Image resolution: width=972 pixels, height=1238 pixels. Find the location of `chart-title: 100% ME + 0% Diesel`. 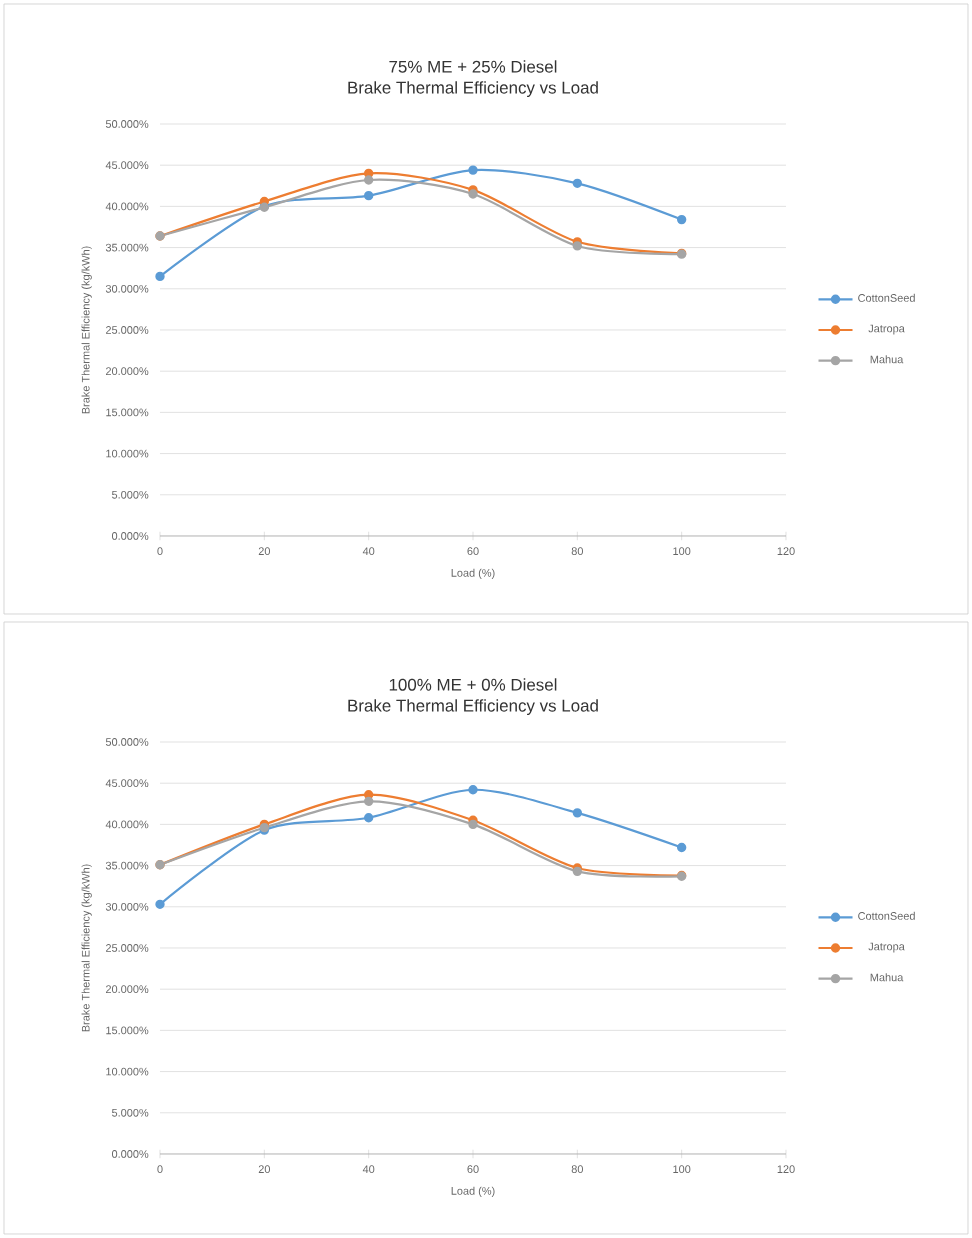

chart-title: 100% ME + 0% Diesel is located at coordinates (473, 684).